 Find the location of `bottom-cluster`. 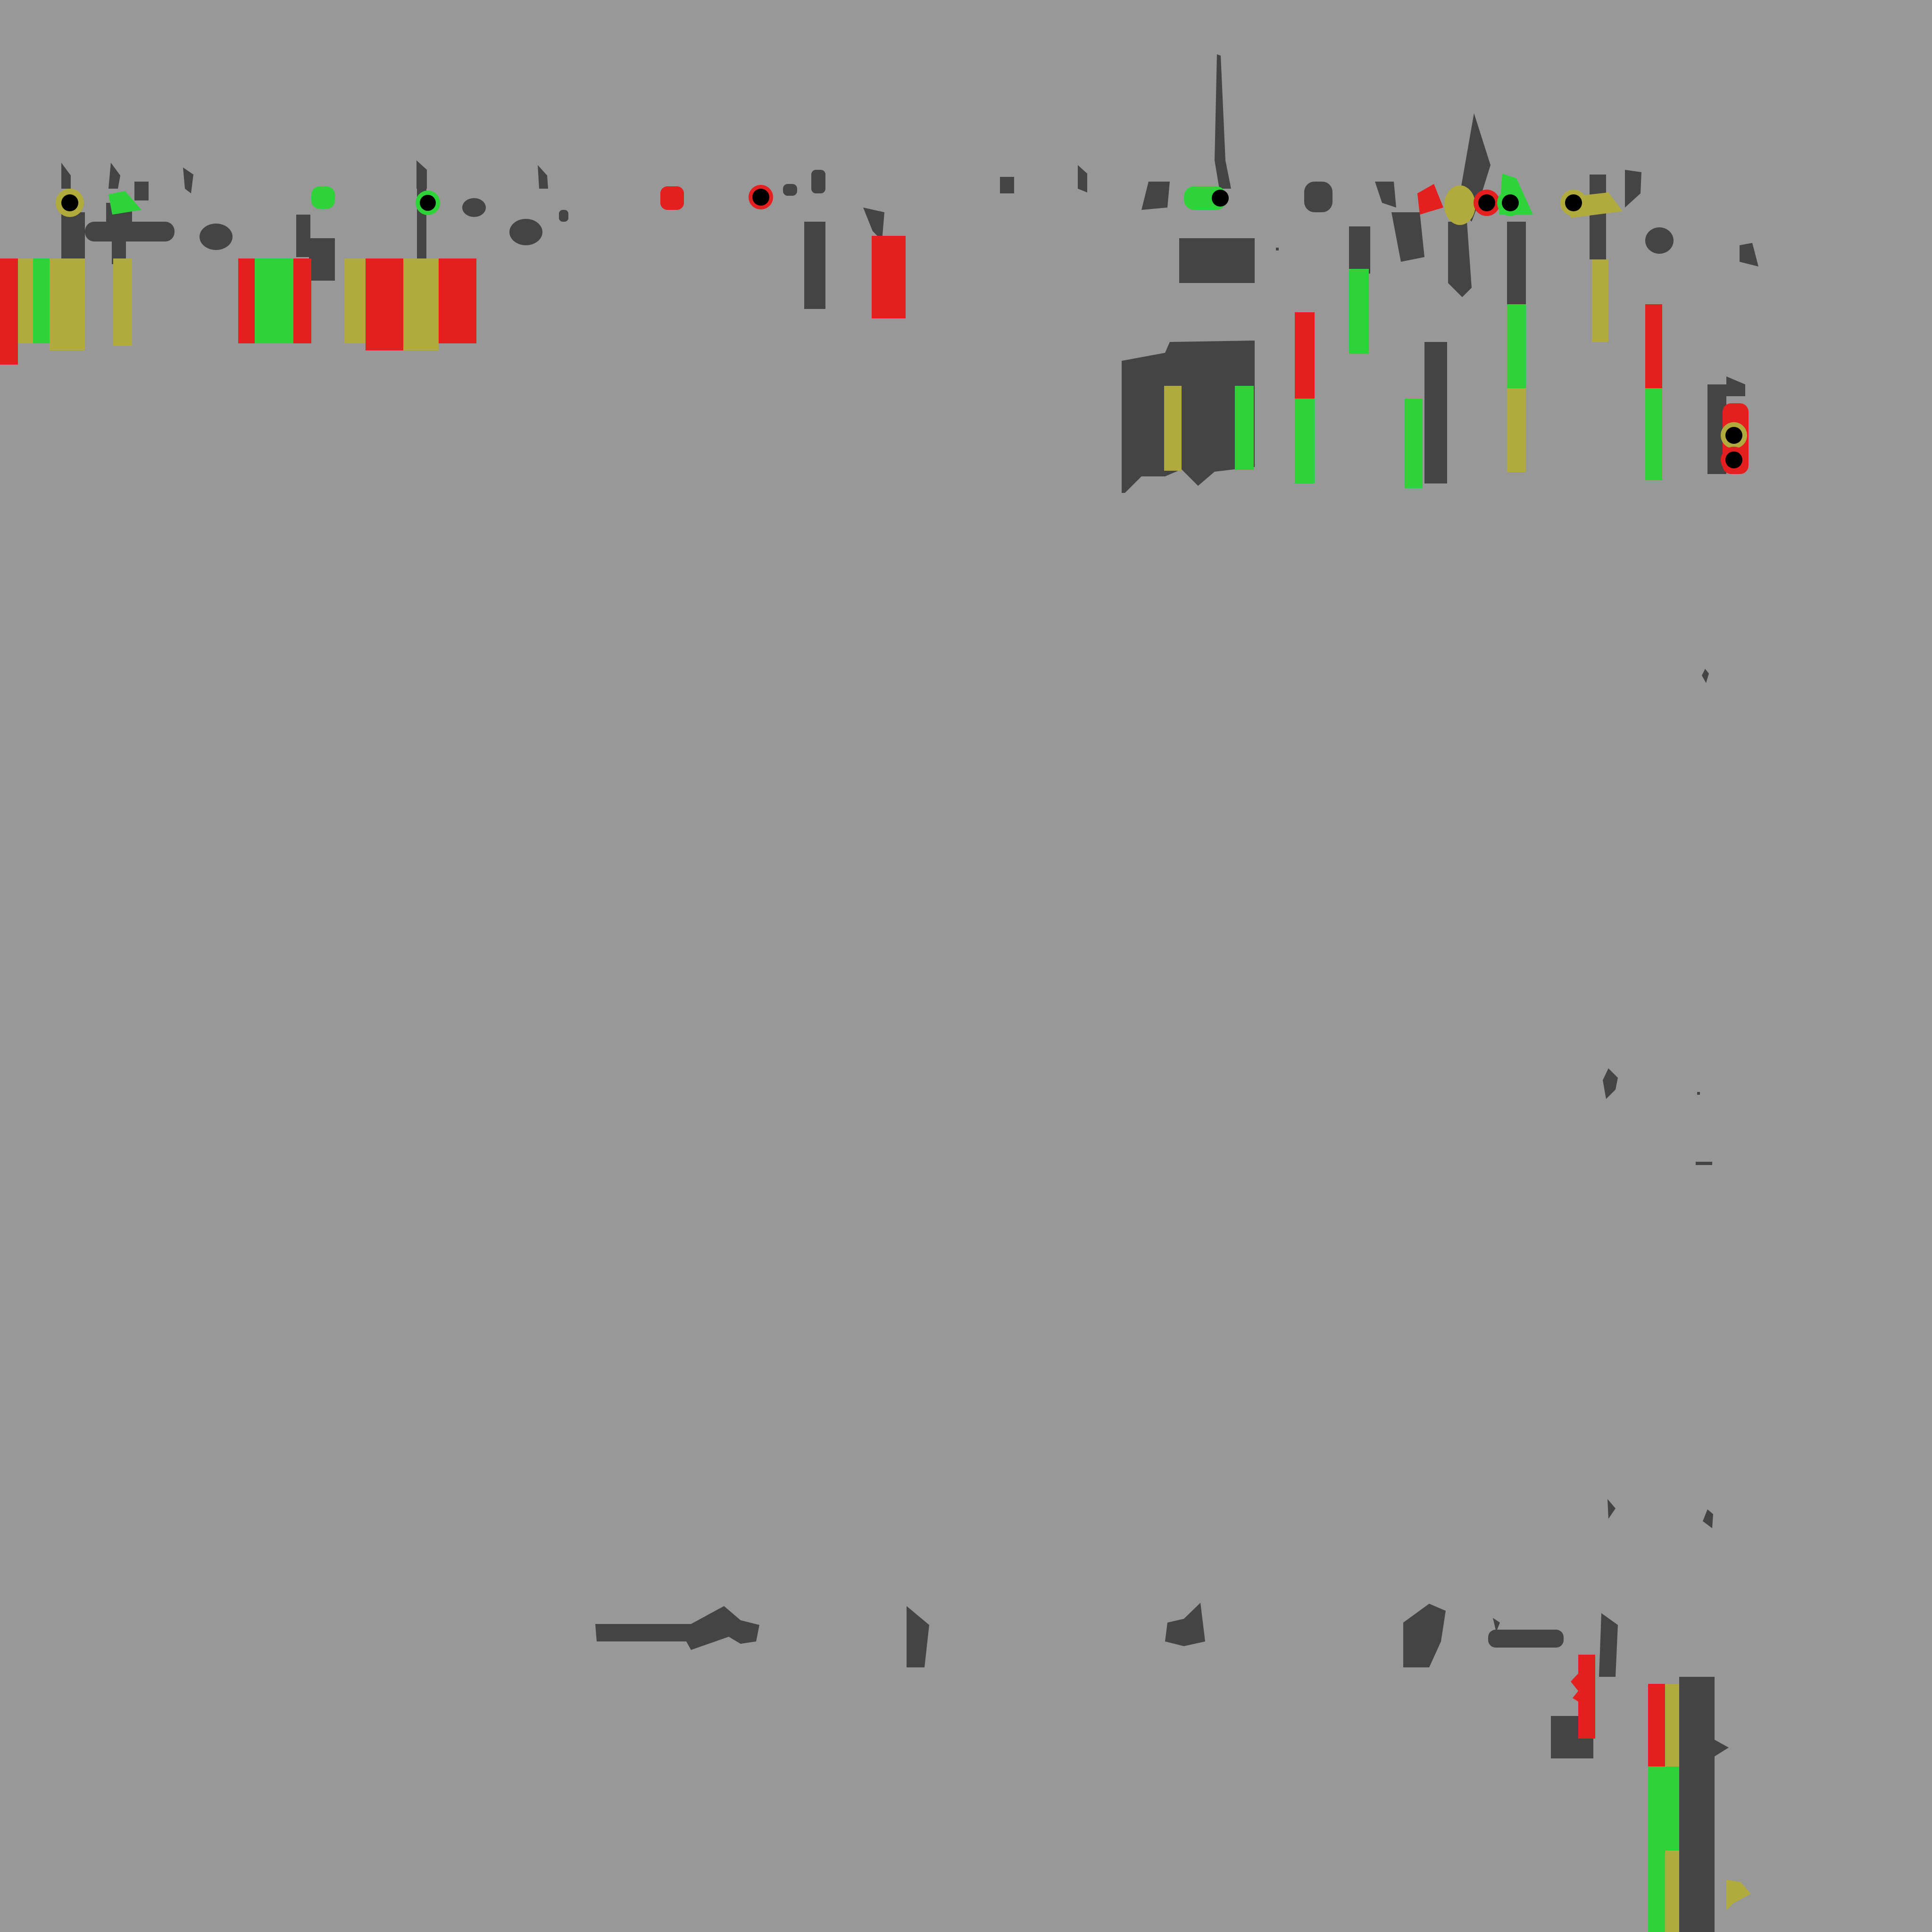

bottom-cluster is located at coordinates (1173, 1768).